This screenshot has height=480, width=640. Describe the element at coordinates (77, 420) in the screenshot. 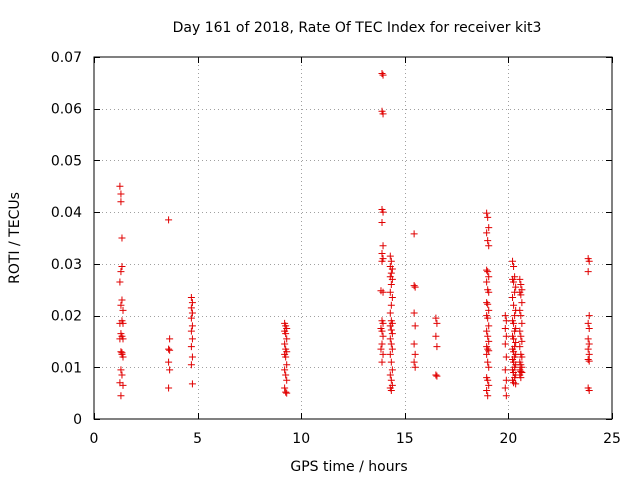

I see `y-tick-label: 0` at that location.